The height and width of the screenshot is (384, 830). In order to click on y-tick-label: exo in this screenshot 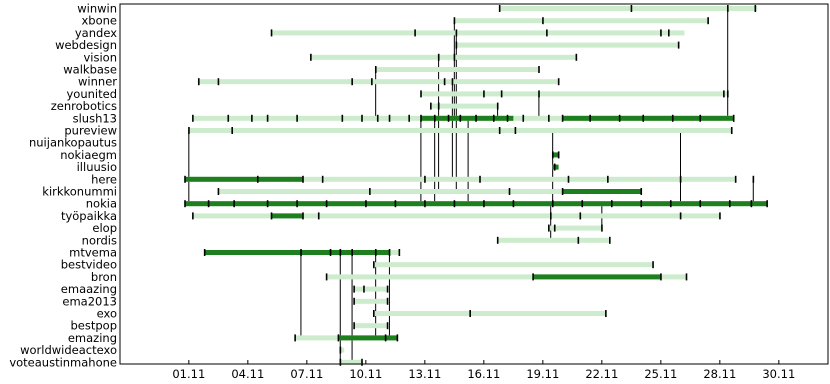, I will do `click(107, 314)`.